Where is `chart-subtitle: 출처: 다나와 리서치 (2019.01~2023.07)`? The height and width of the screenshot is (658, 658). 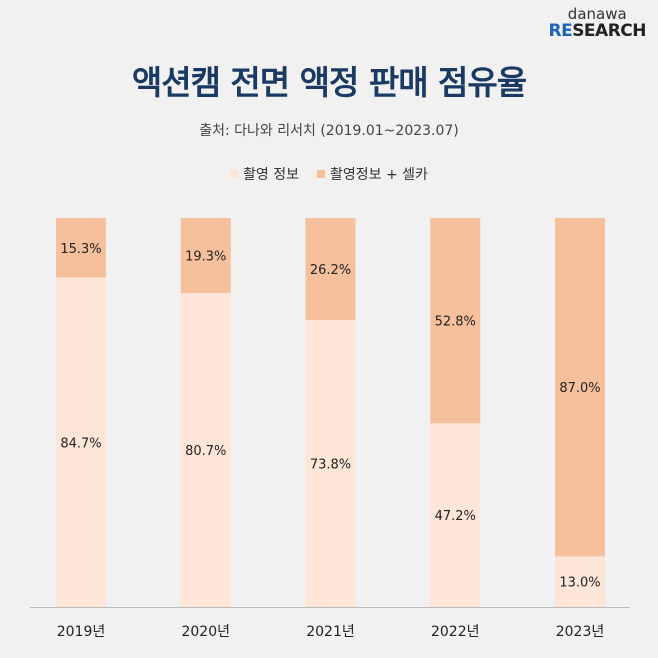
chart-subtitle: 출처: 다나와 리서치 (2019.01~2023.07) is located at coordinates (329, 131).